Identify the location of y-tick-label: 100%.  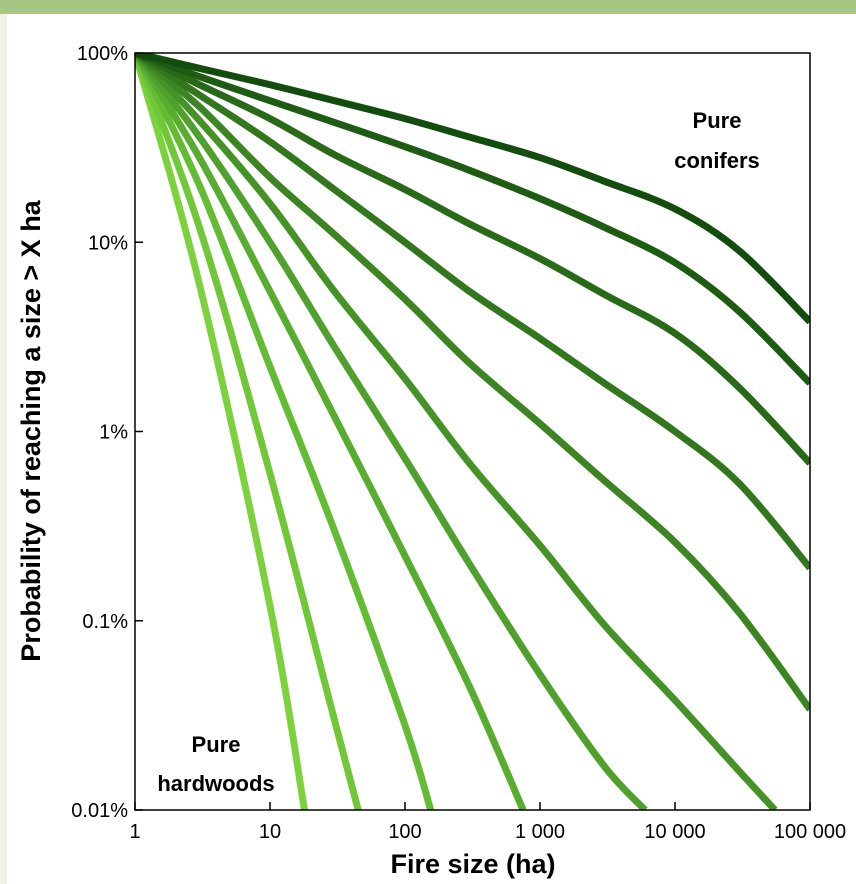
(102, 54).